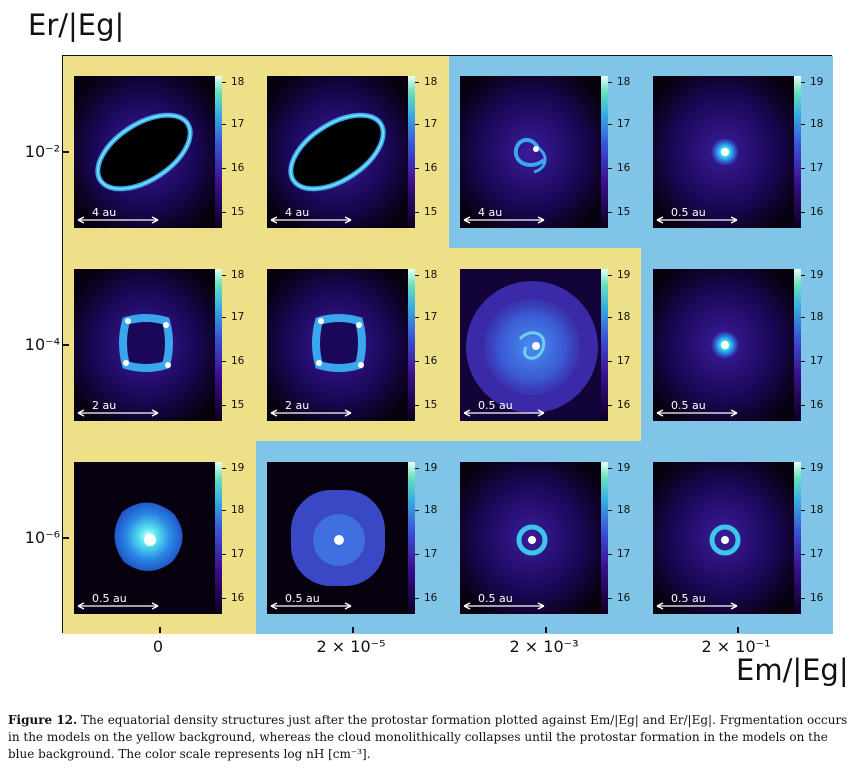 The height and width of the screenshot is (771, 856). I want to click on density-map: 4 au, so click(337, 152).